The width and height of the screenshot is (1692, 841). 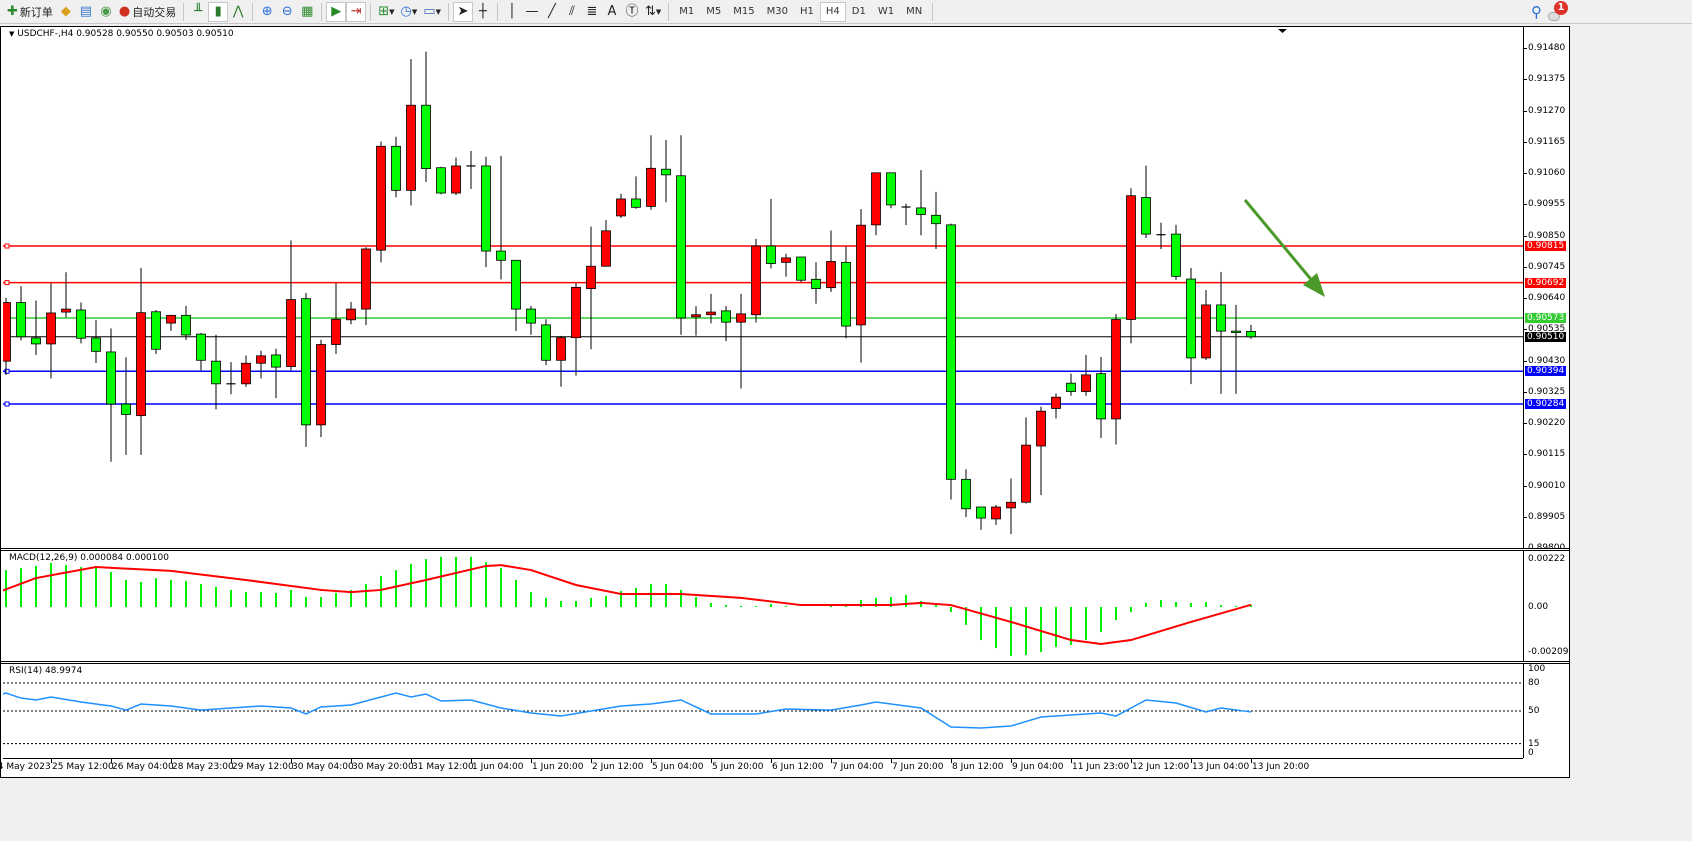 What do you see at coordinates (653, 12) in the screenshot?
I see `arrows-button: ⇅ ▼` at bounding box center [653, 12].